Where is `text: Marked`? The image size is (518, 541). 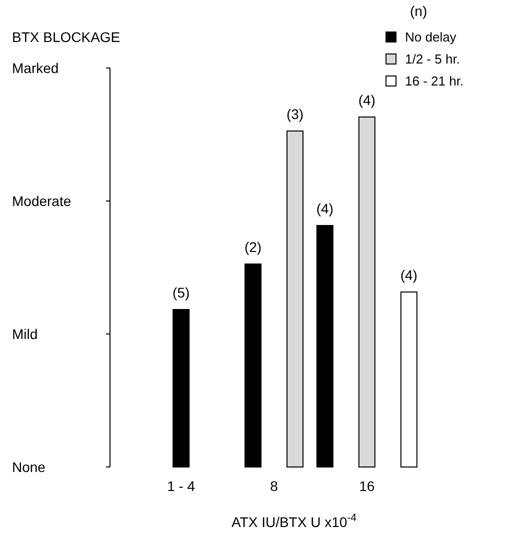 text: Marked is located at coordinates (35, 68).